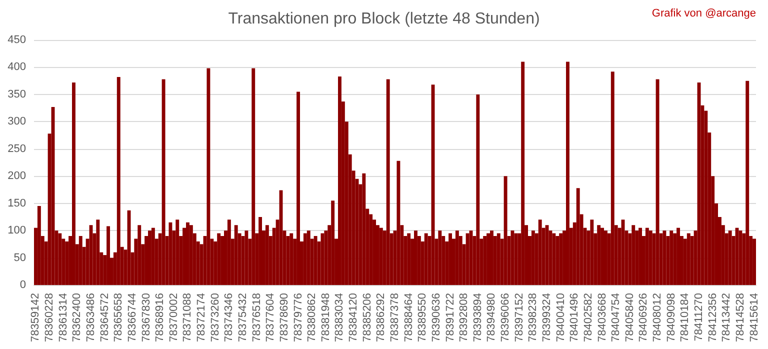  Describe the element at coordinates (450, 317) in the screenshot. I see `x-tick-label: 78391722` at that location.